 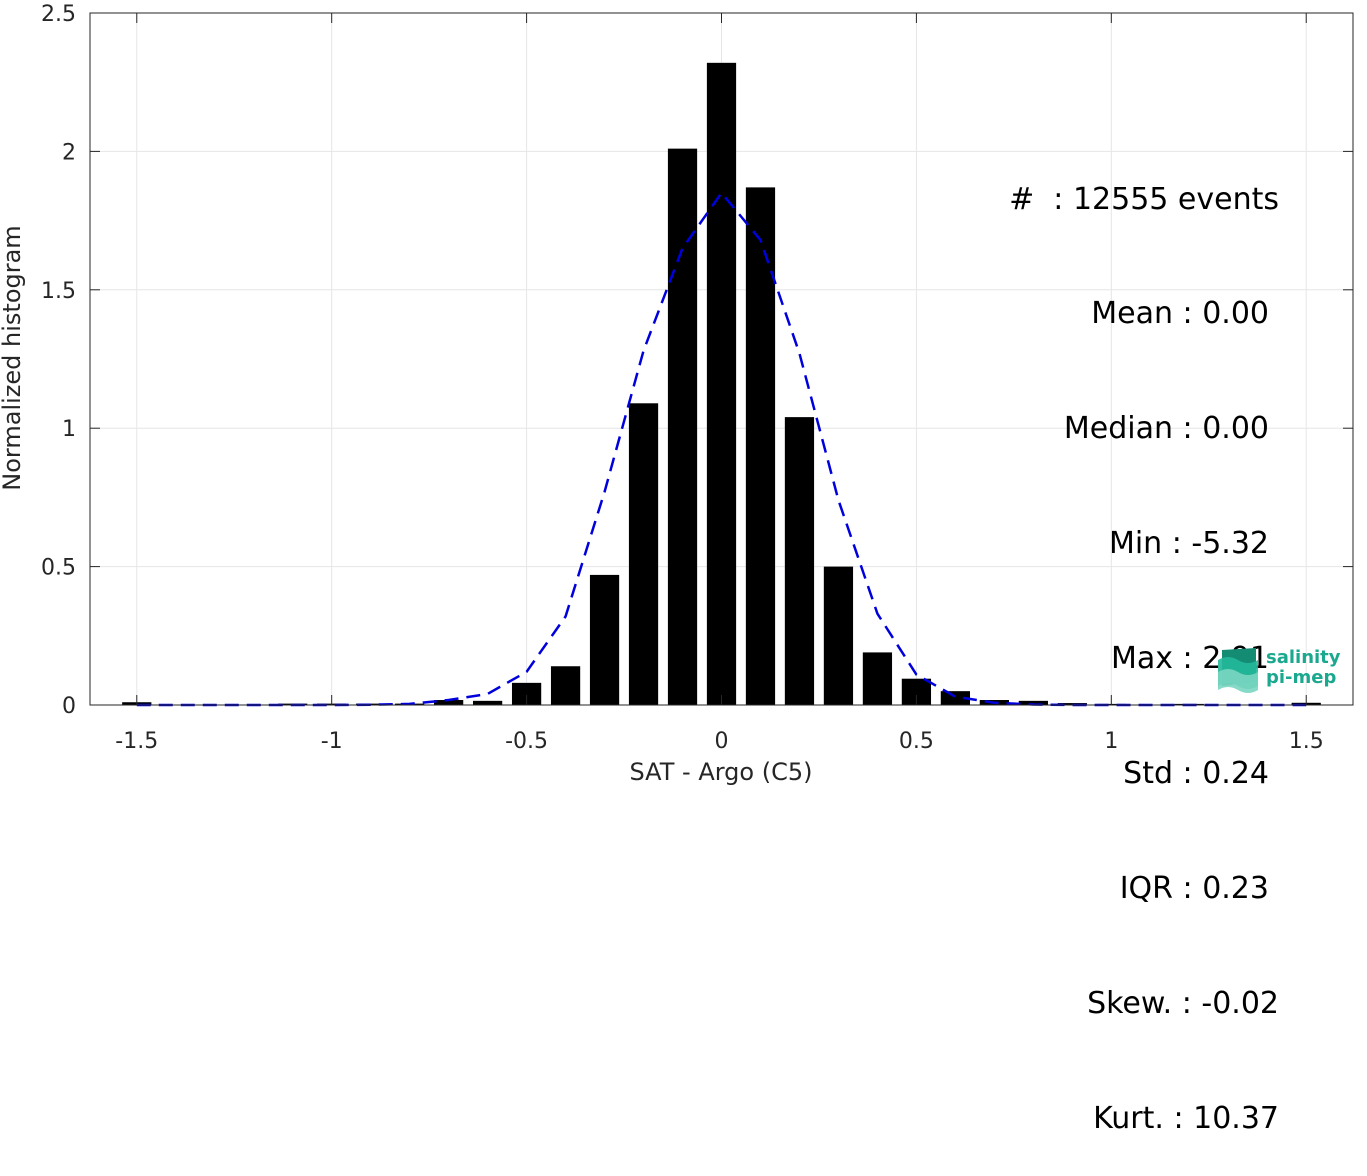 I want to click on y-tick-label: 0.5, so click(x=58, y=568).